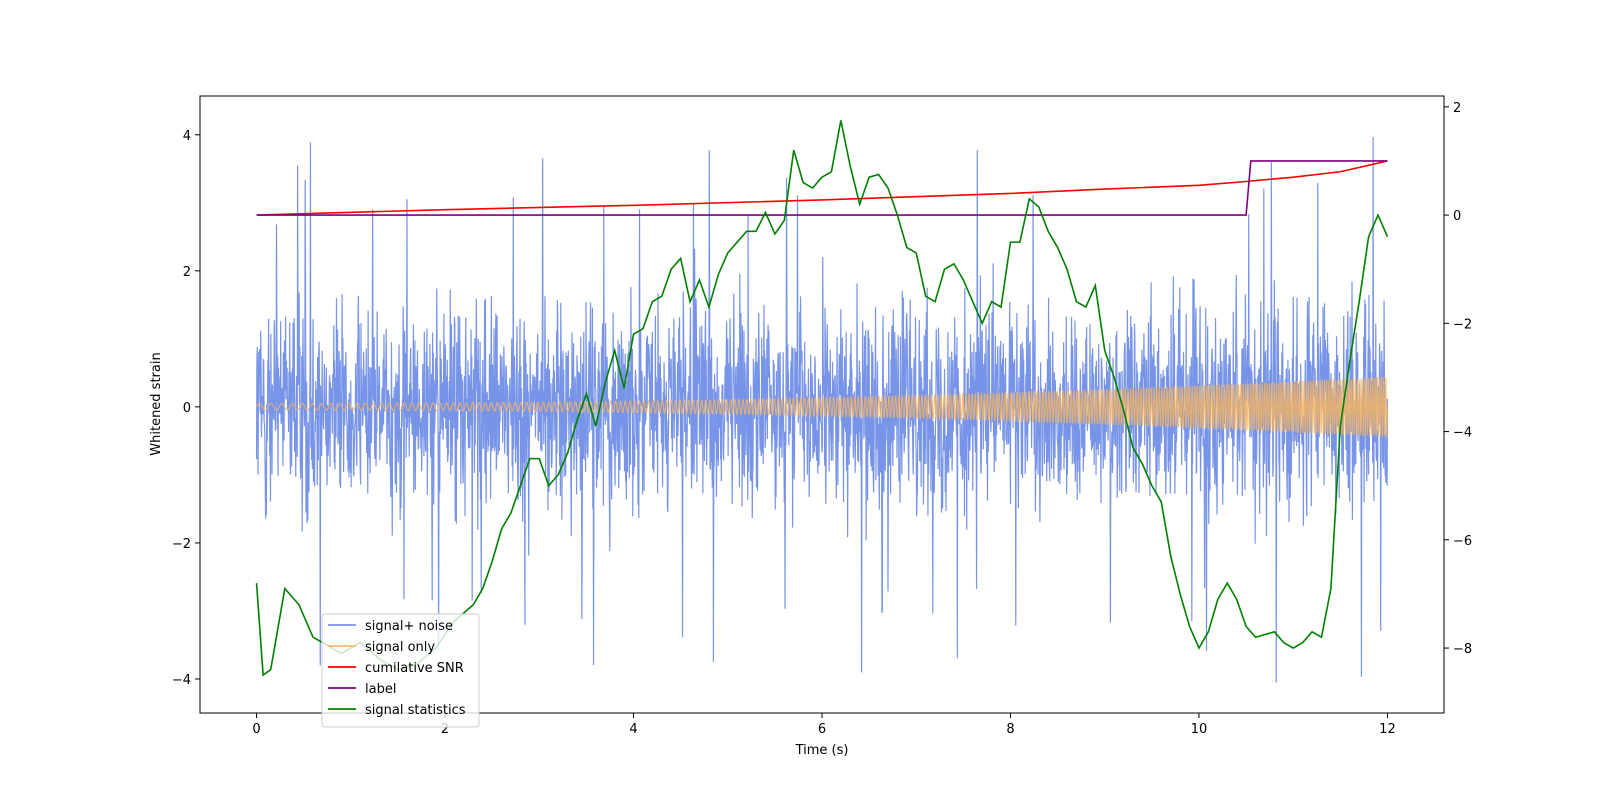 Image resolution: width=1600 pixels, height=800 pixels. What do you see at coordinates (409, 626) in the screenshot?
I see `legend-label-signal-noise: signal+ noise` at bounding box center [409, 626].